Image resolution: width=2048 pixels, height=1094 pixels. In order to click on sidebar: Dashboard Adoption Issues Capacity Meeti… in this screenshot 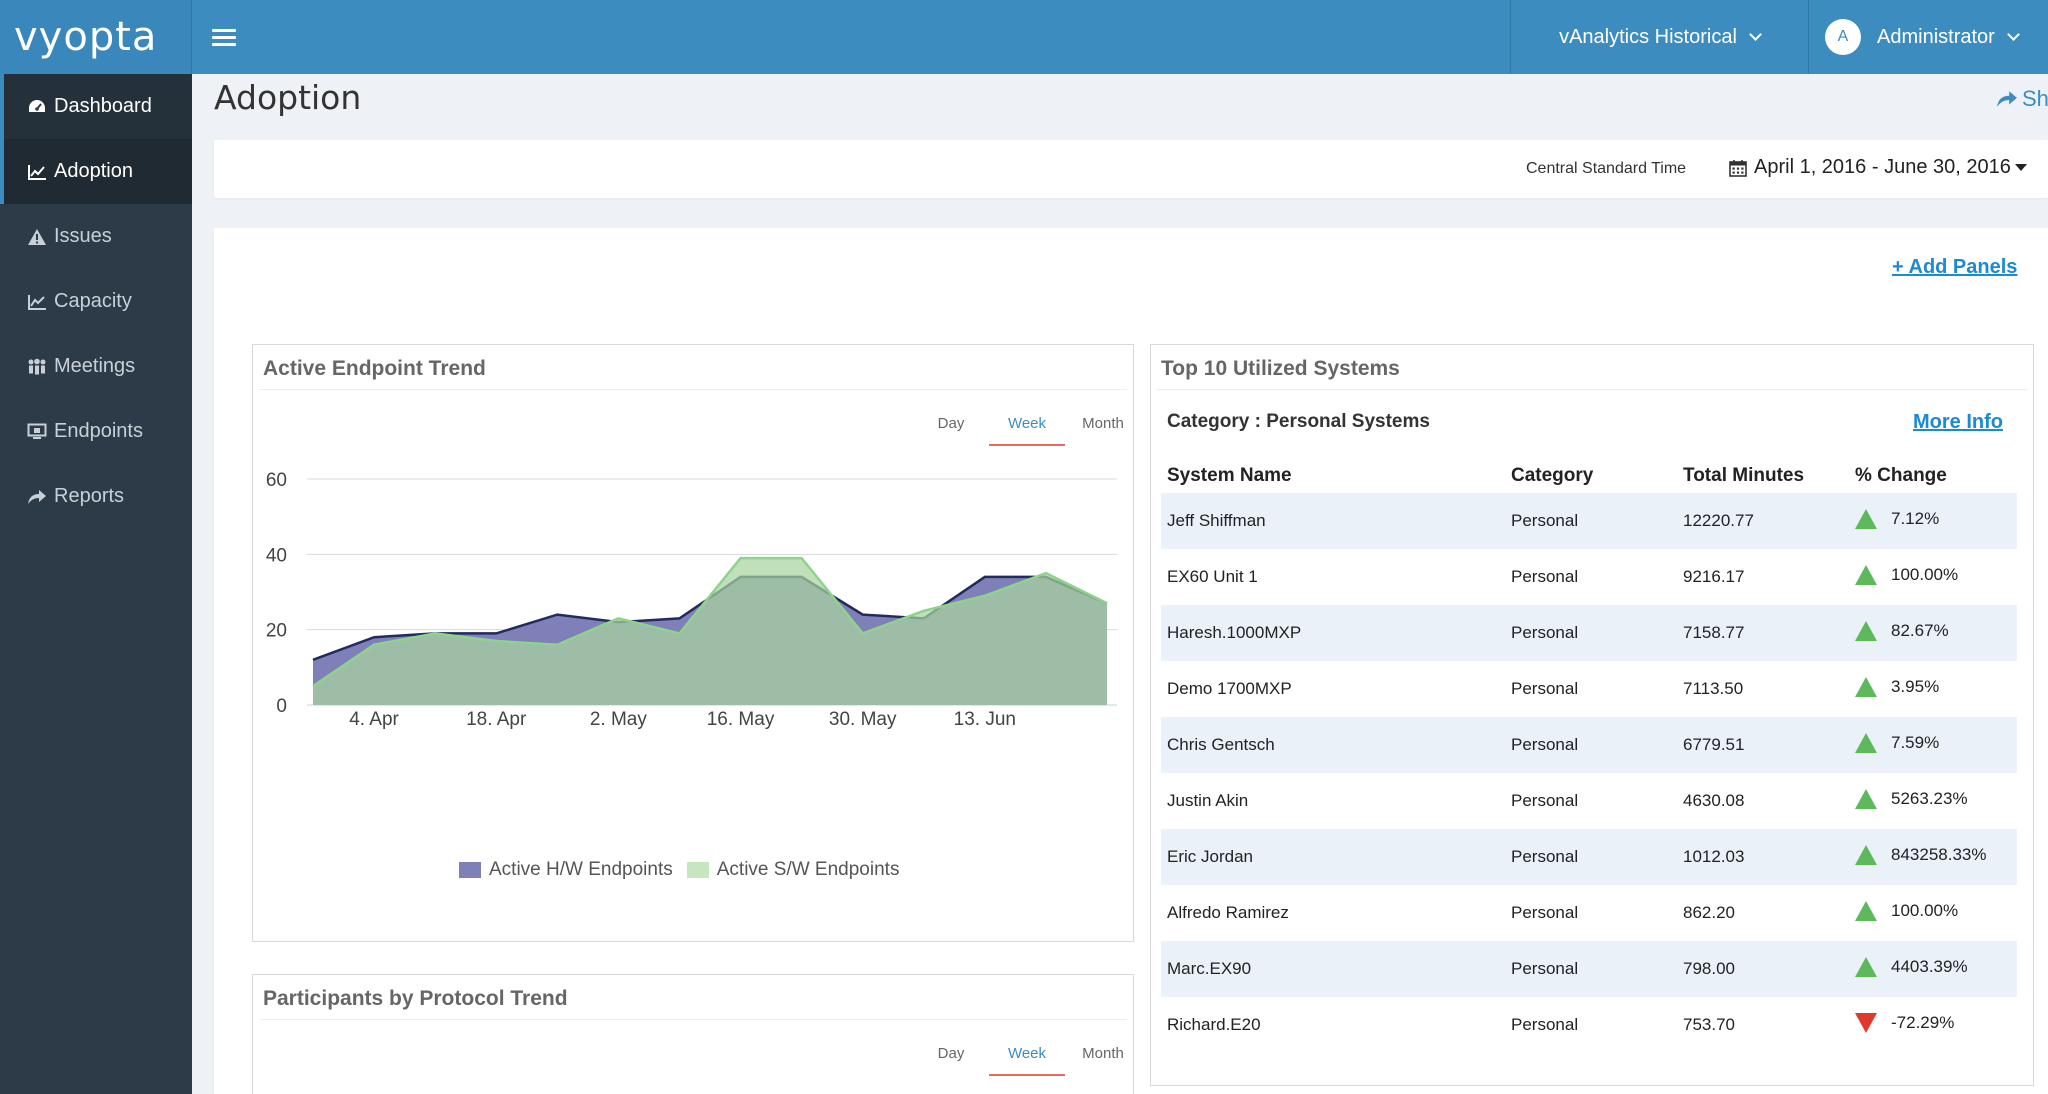, I will do `click(96, 584)`.